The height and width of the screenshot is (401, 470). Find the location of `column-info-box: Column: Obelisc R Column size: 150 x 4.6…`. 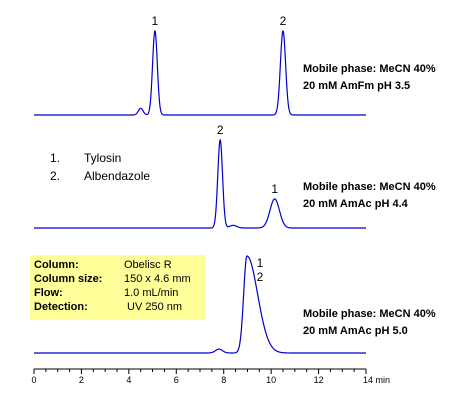

column-info-box: Column: Obelisc R Column size: 150 x 4.6… is located at coordinates (117, 287).